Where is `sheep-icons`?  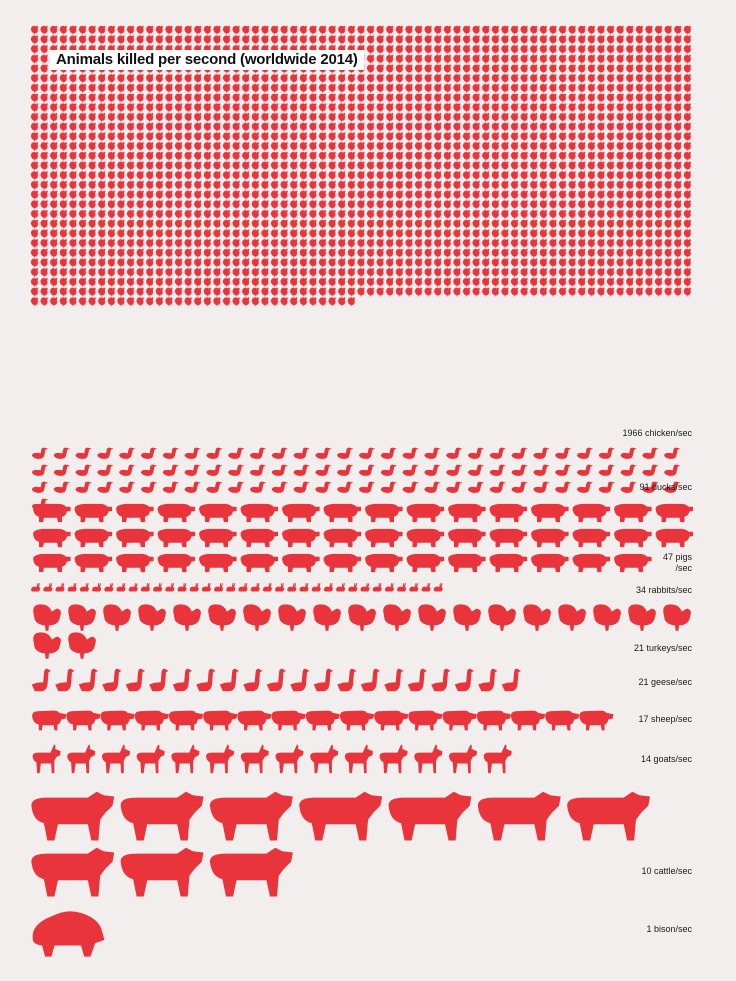
sheep-icons is located at coordinates (323, 720).